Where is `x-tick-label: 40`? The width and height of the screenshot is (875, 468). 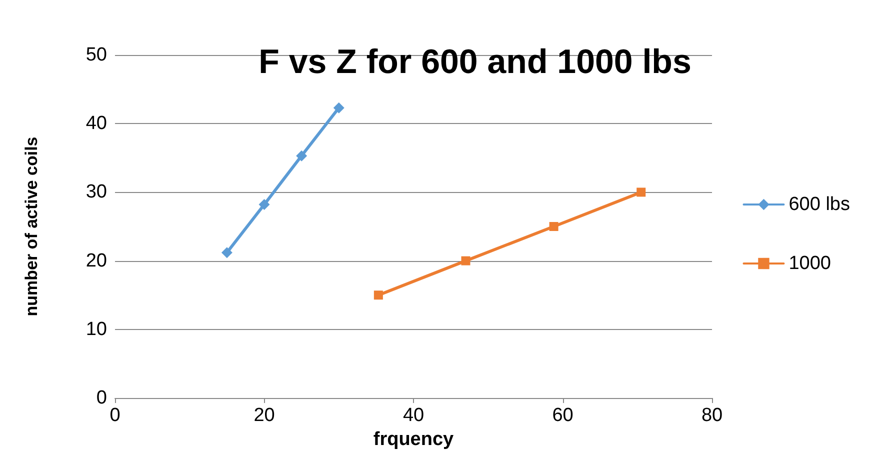
x-tick-label: 40 is located at coordinates (413, 415).